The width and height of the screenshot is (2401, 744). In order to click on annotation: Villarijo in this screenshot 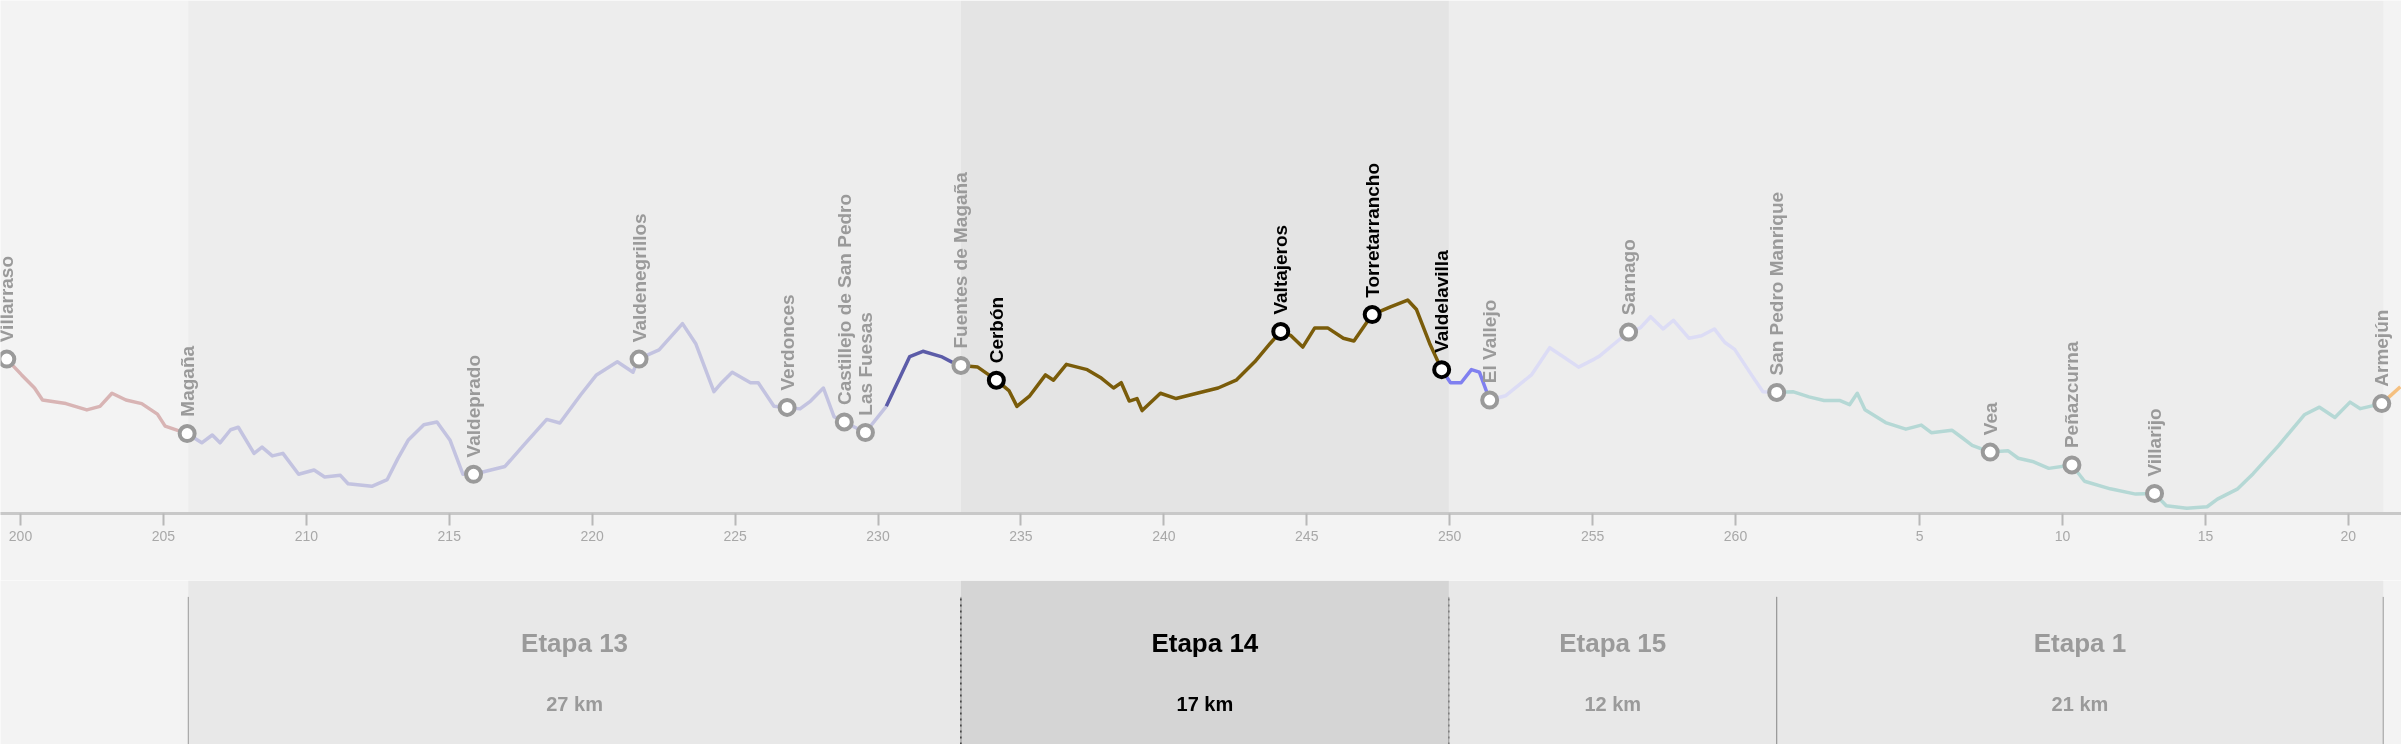, I will do `click(2155, 442)`.